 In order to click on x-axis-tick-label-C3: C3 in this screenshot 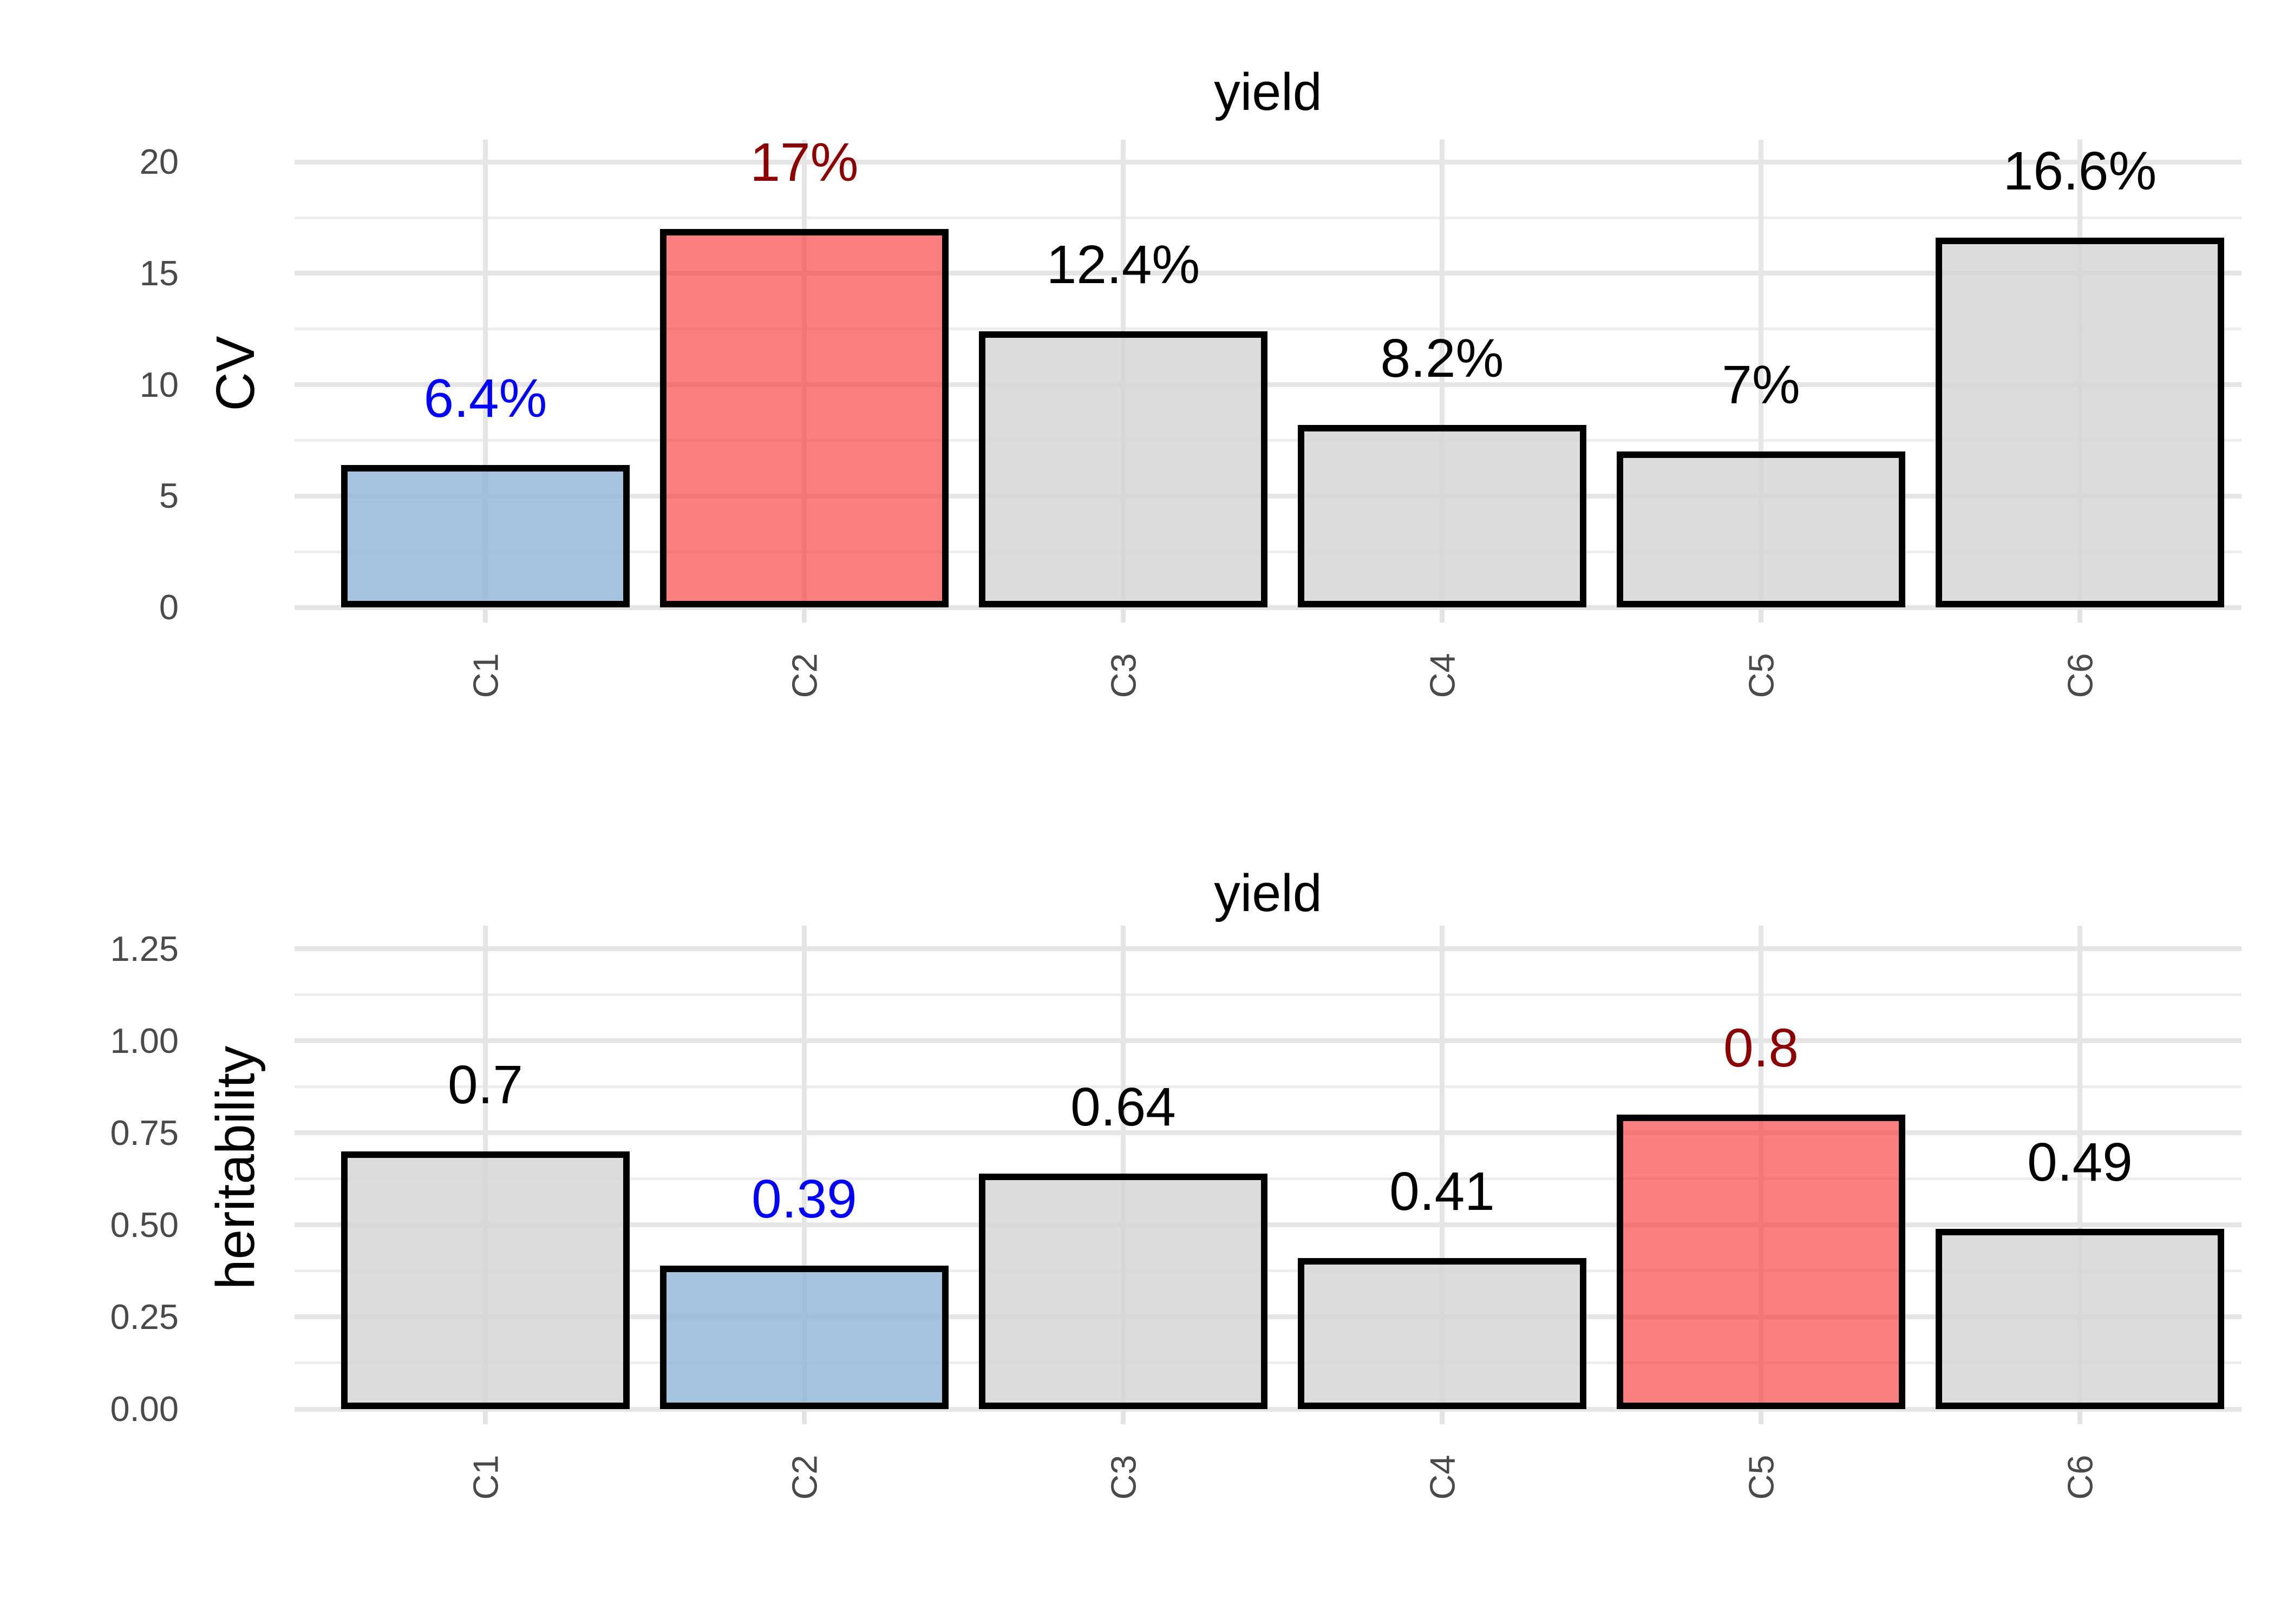, I will do `click(1123, 1478)`.